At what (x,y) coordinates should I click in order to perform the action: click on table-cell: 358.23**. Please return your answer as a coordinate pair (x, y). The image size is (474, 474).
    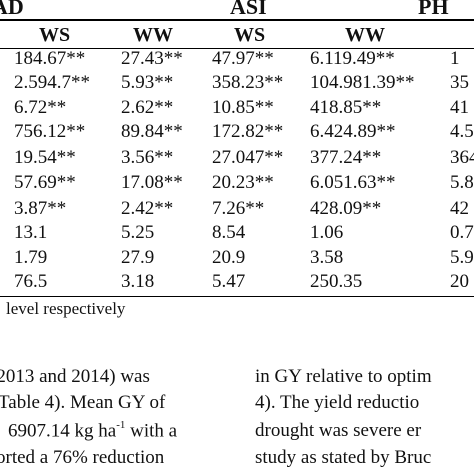
    Looking at the image, I should click on (248, 82).